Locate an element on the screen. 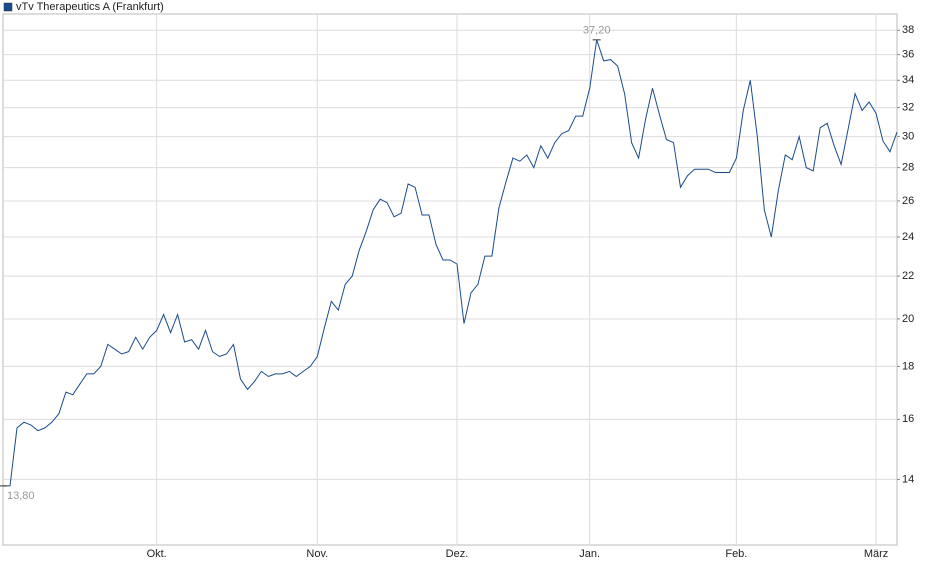 This screenshot has width=940, height=579. y-tick-label: 24 is located at coordinates (908, 237).